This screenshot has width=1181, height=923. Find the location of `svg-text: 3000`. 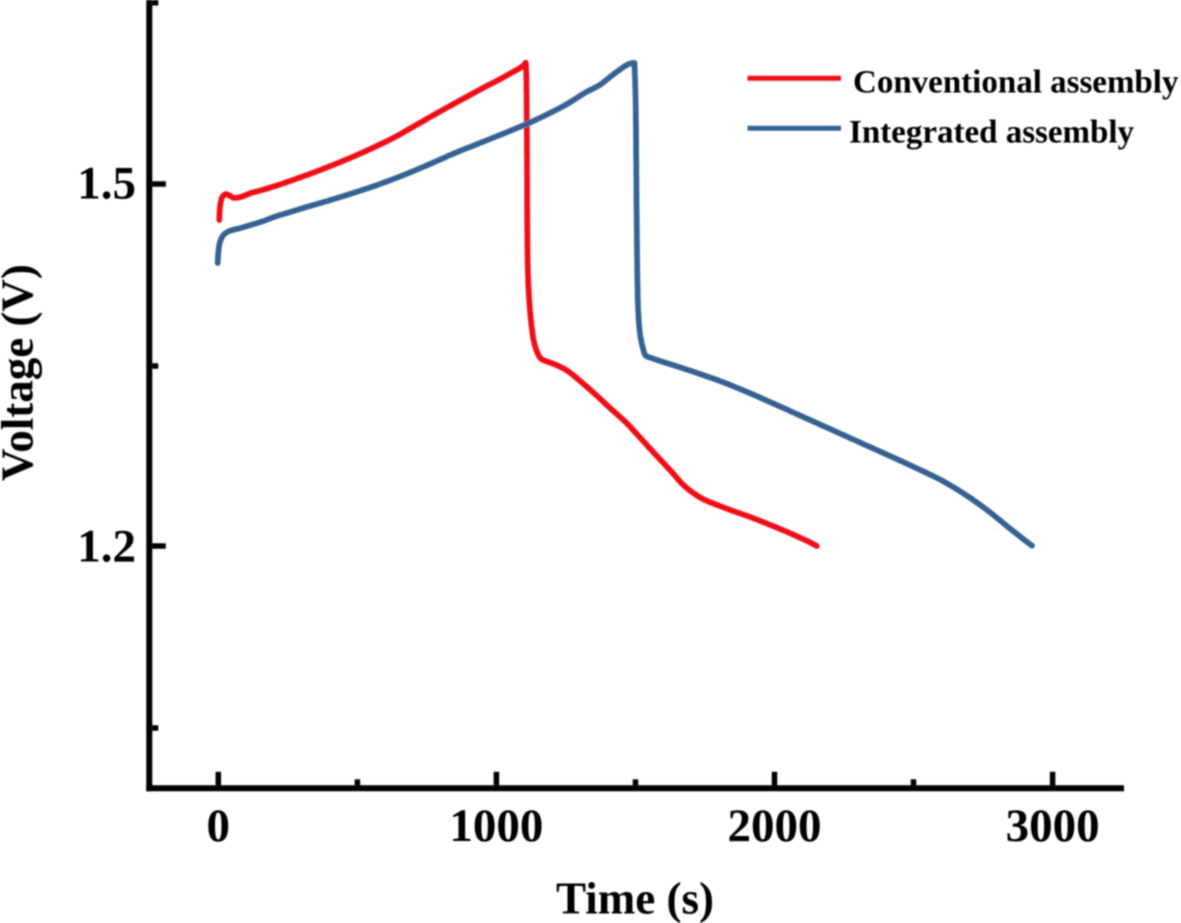

svg-text: 3000 is located at coordinates (1053, 826).